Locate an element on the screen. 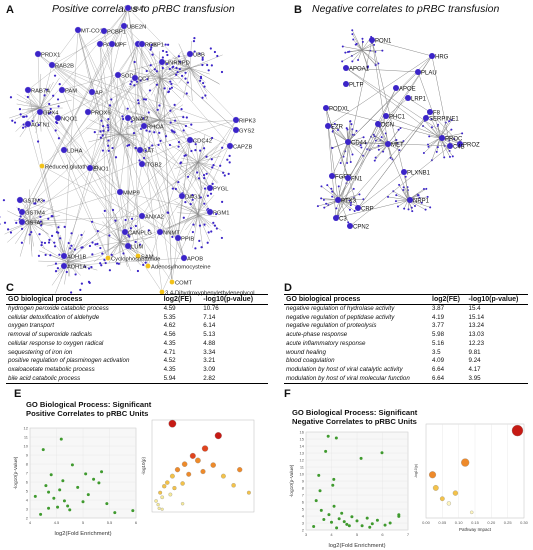  gene-label: PPIB is located at coordinates (187, 240).